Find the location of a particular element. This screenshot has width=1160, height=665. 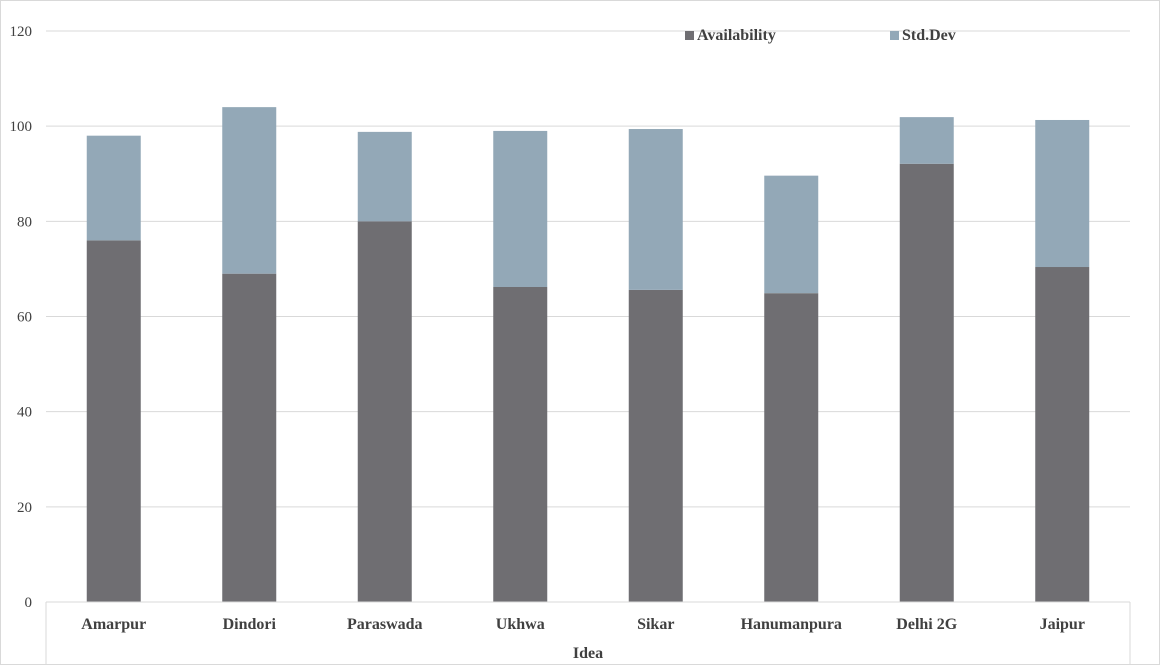

bar-std-dev-paraswada is located at coordinates (384, 176).